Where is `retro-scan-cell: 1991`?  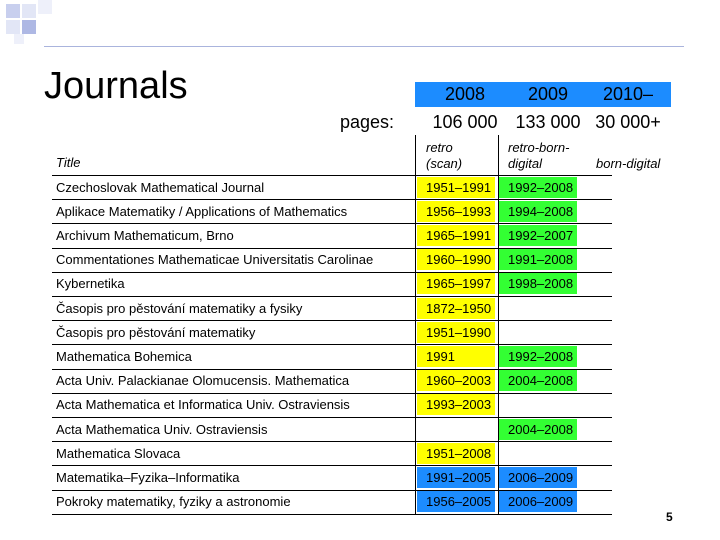 retro-scan-cell: 1991 is located at coordinates (456, 356).